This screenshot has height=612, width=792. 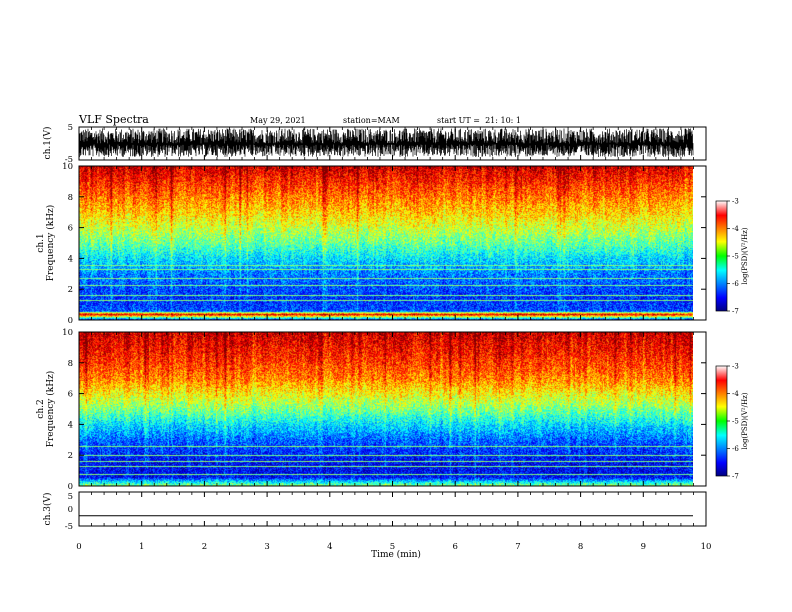 What do you see at coordinates (454, 547) in the screenshot?
I see `time-tick-label: 6` at bounding box center [454, 547].